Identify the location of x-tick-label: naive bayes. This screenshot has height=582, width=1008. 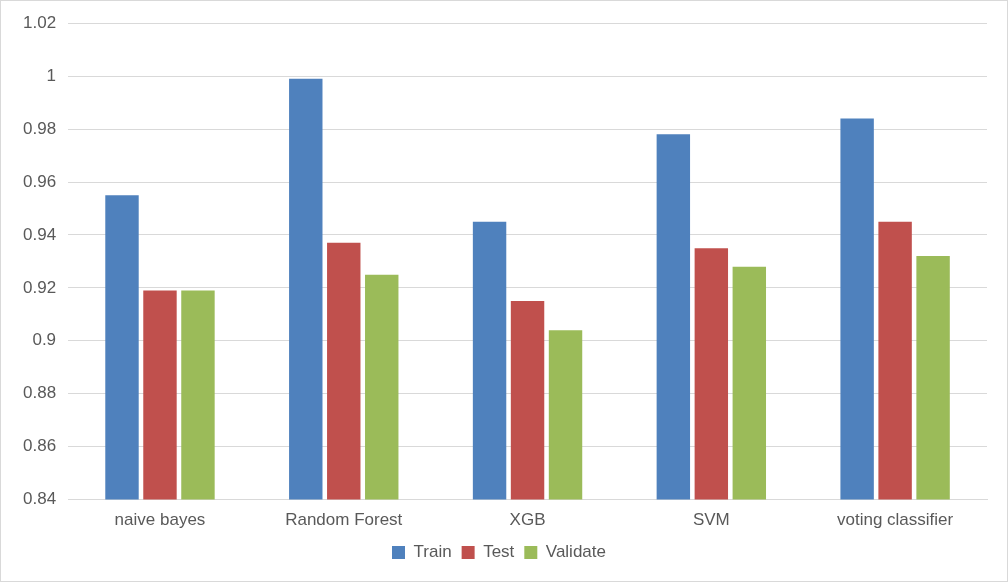
(160, 520).